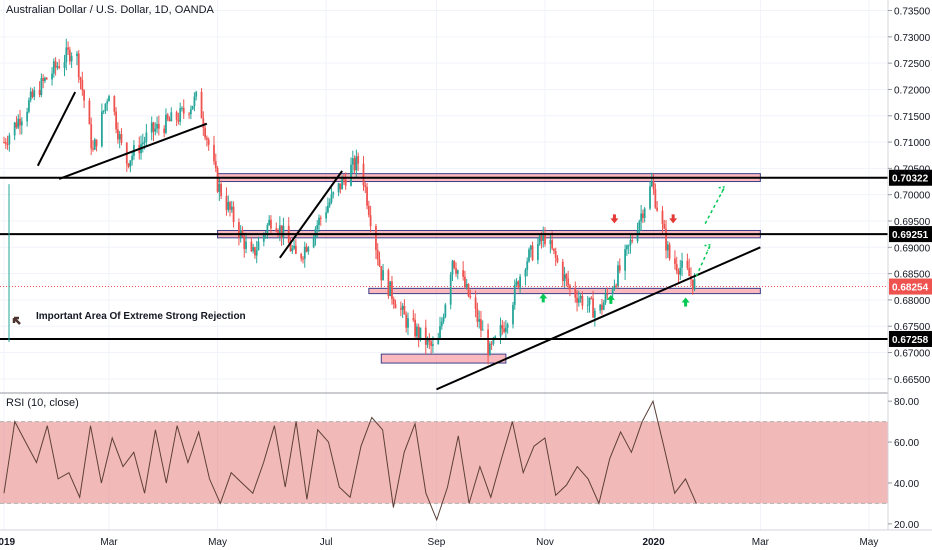  What do you see at coordinates (912, 222) in the screenshot?
I see `price-tick-label: 0.69500` at bounding box center [912, 222].